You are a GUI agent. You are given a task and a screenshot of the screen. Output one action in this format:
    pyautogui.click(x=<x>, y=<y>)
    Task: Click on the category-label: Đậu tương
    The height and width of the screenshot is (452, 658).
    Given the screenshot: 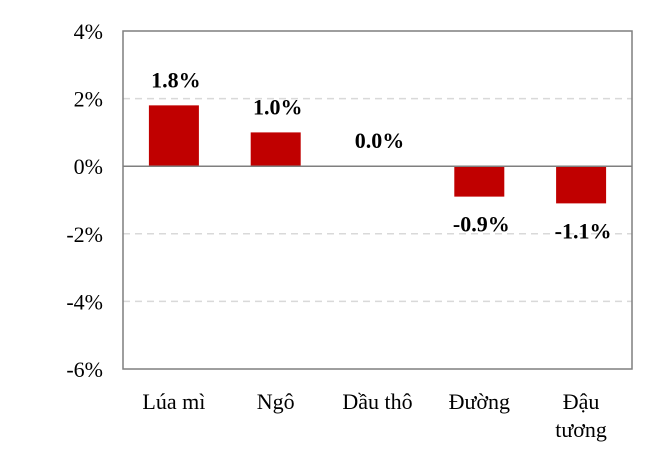 What is the action you would take?
    pyautogui.click(x=581, y=415)
    